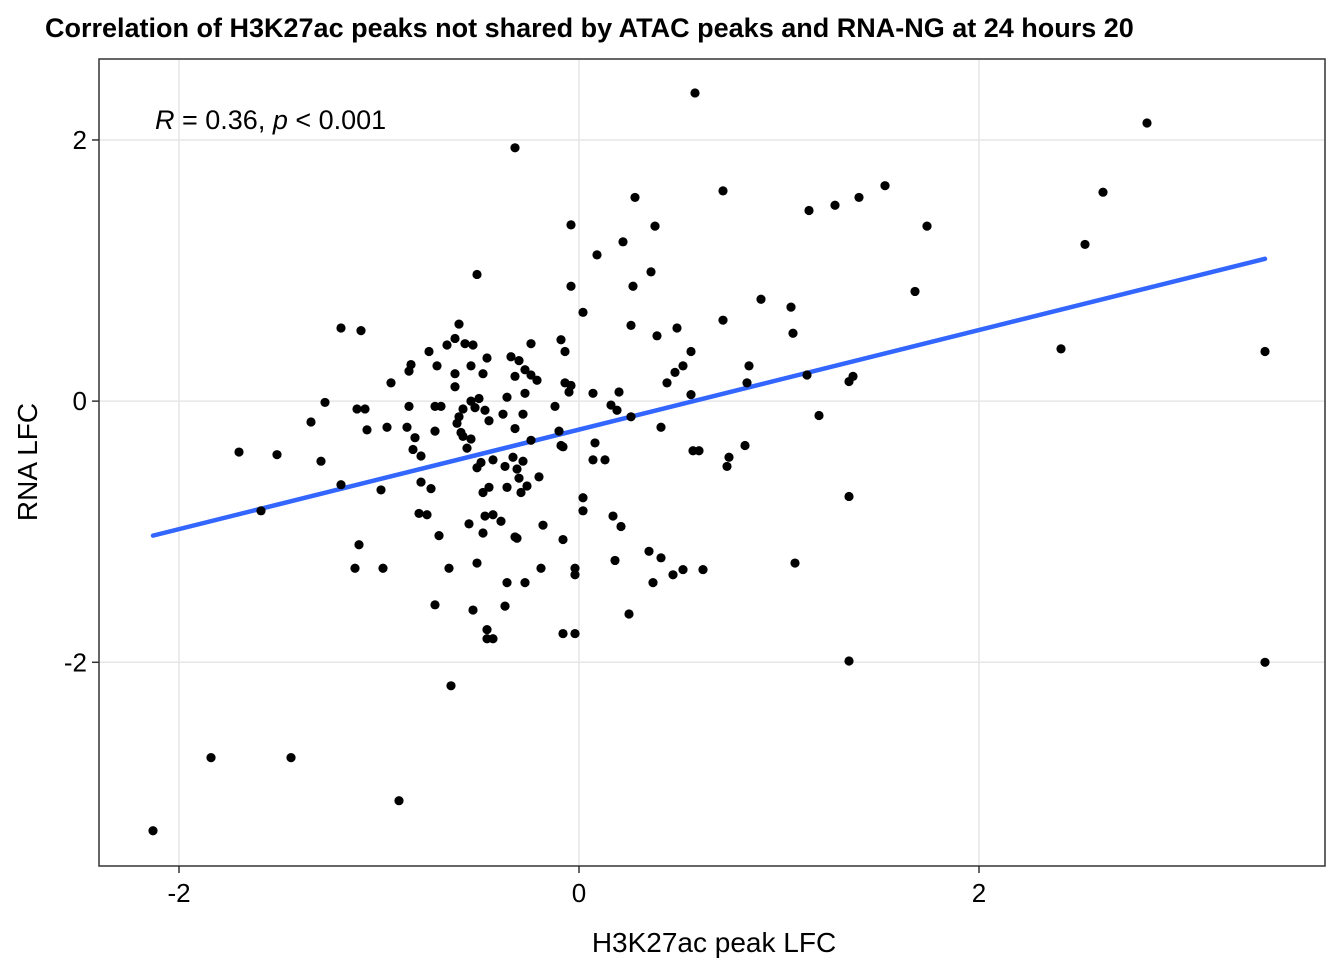  I want to click on r-value: = 0.36,, so click(224, 120).